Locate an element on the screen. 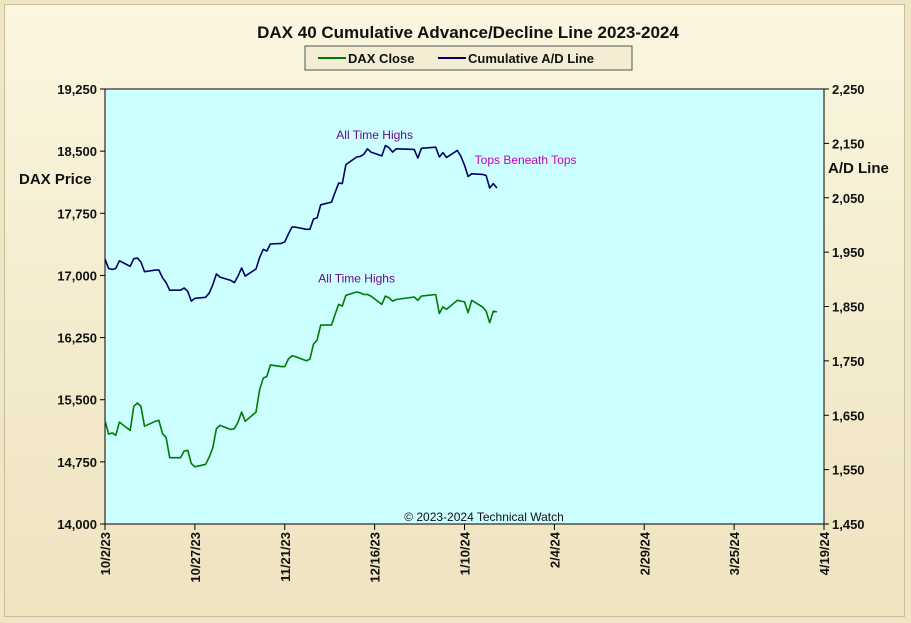  y-left-tick-label: 19,250 is located at coordinates (77, 89).